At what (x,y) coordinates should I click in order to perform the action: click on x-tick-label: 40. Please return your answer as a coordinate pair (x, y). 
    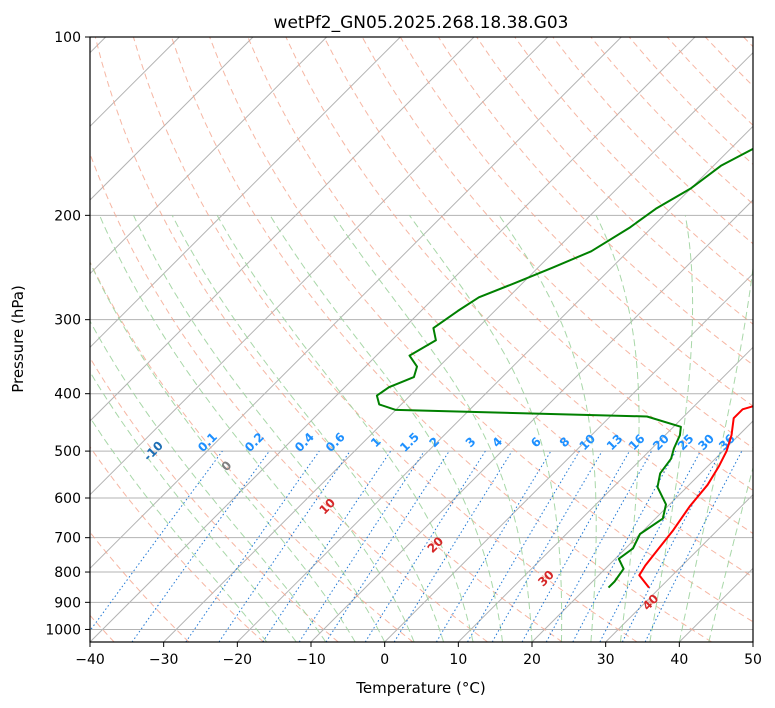
    Looking at the image, I should click on (679, 660).